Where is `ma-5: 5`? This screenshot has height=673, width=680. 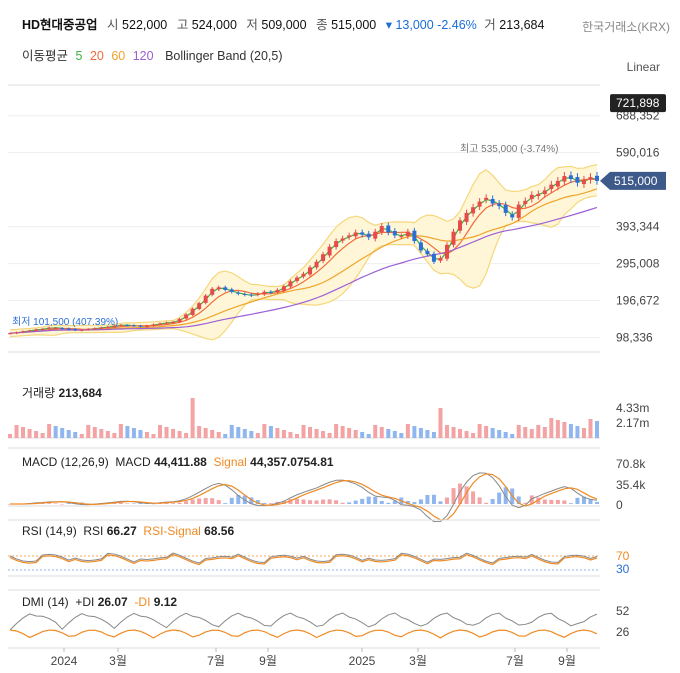
ma-5: 5 is located at coordinates (79, 56).